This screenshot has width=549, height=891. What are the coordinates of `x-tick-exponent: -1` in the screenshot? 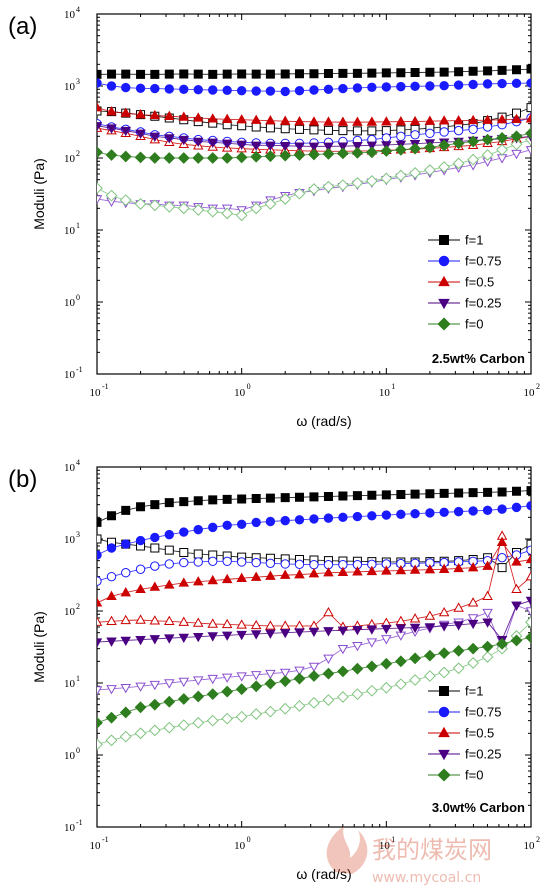 It's located at (105, 839).